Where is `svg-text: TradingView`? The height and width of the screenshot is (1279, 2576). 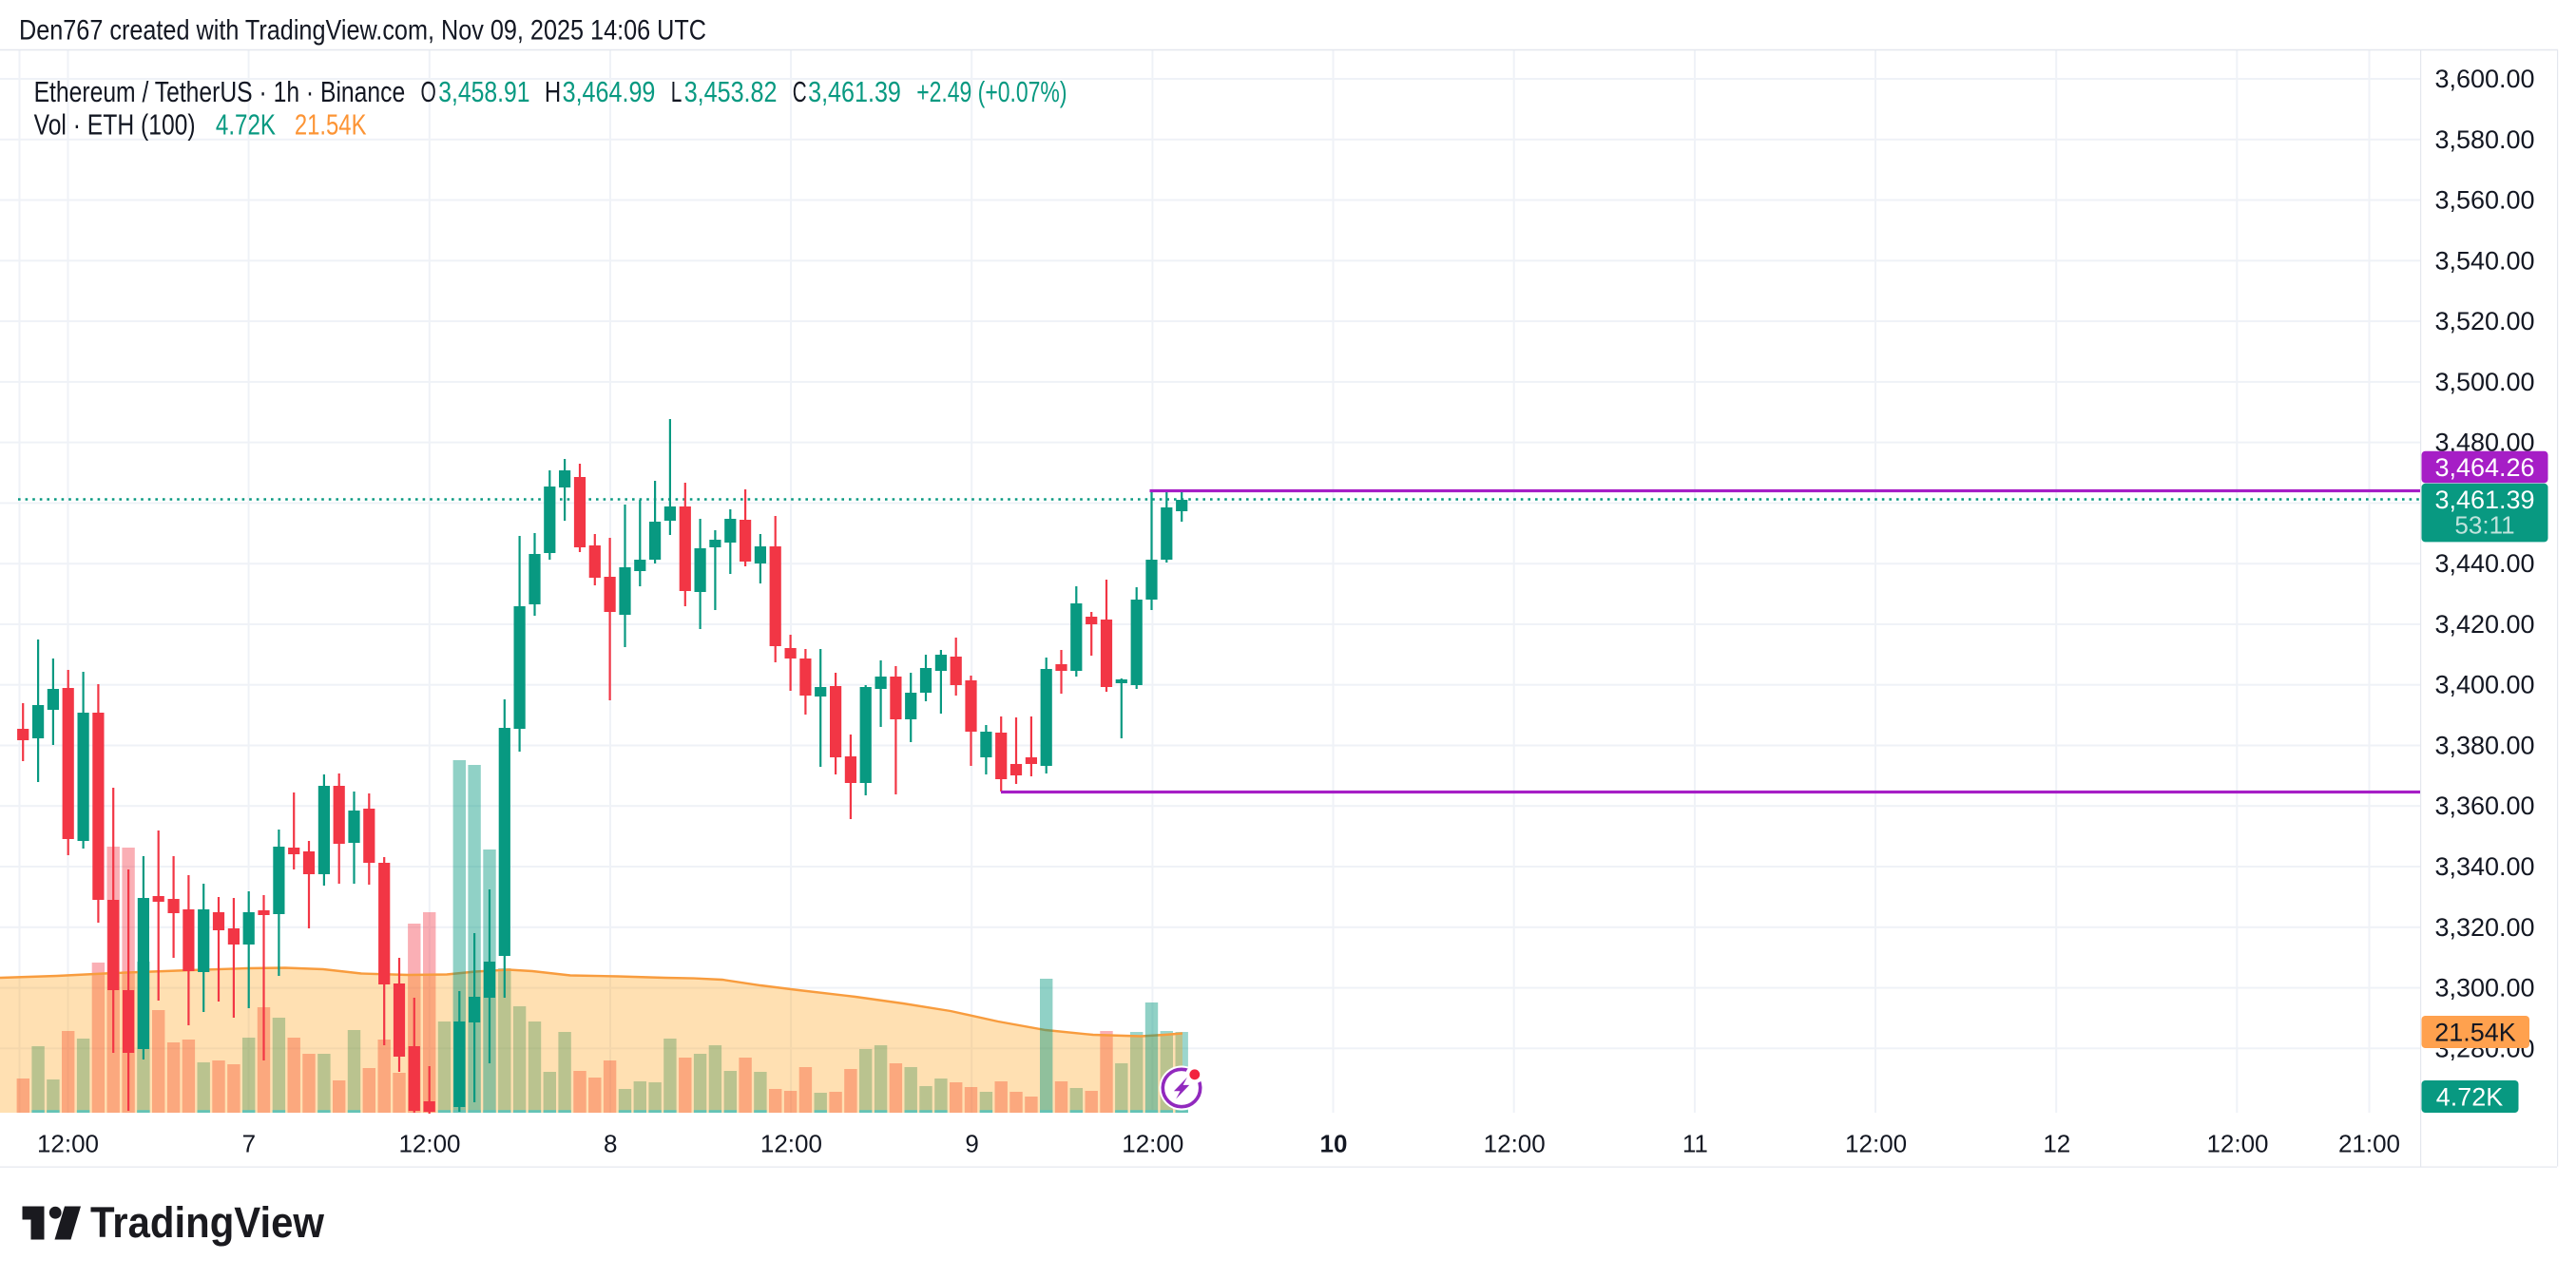 svg-text: TradingView is located at coordinates (207, 1222).